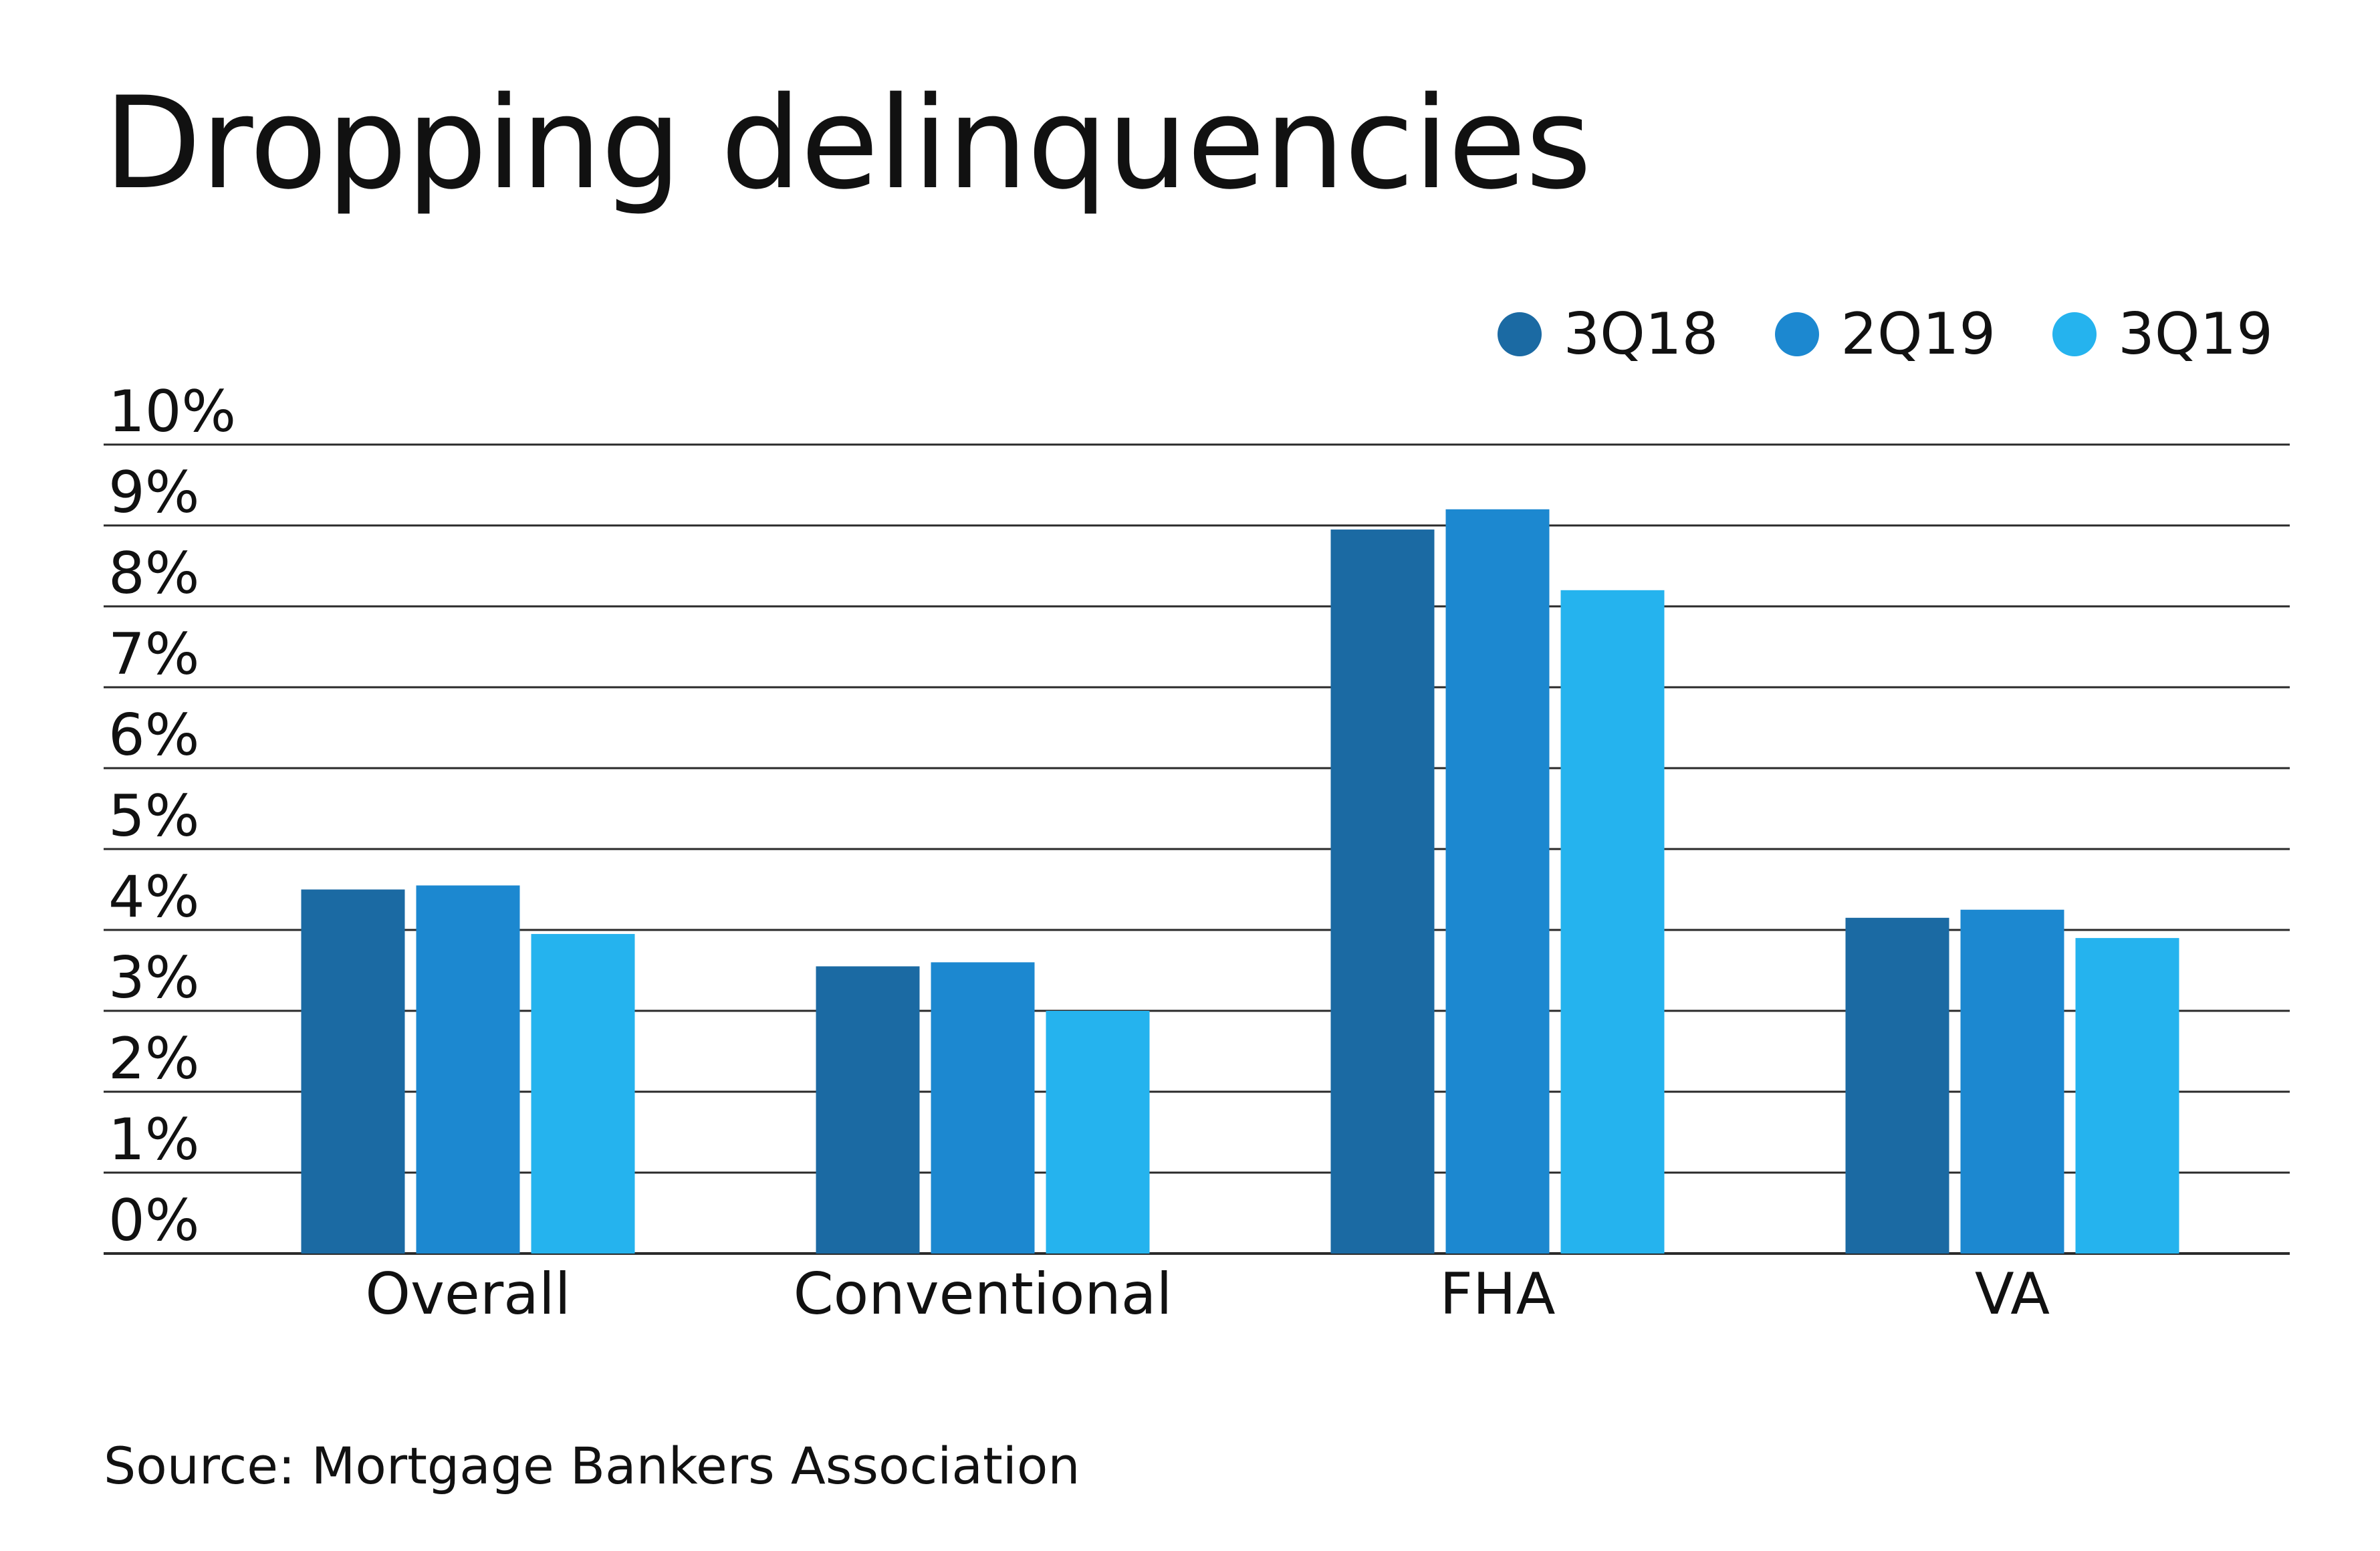 The image size is (2380, 1551). Describe the element at coordinates (153, 1139) in the screenshot. I see `y-tick-label: 1%` at that location.